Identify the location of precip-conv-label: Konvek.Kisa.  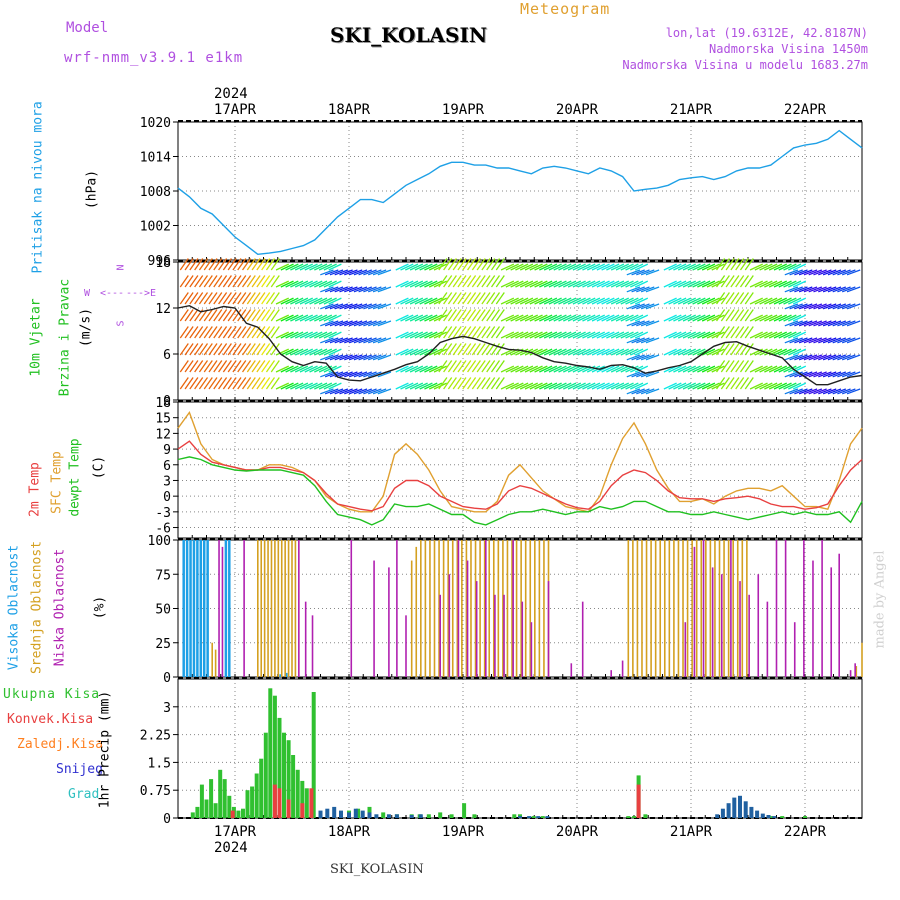
(50, 719).